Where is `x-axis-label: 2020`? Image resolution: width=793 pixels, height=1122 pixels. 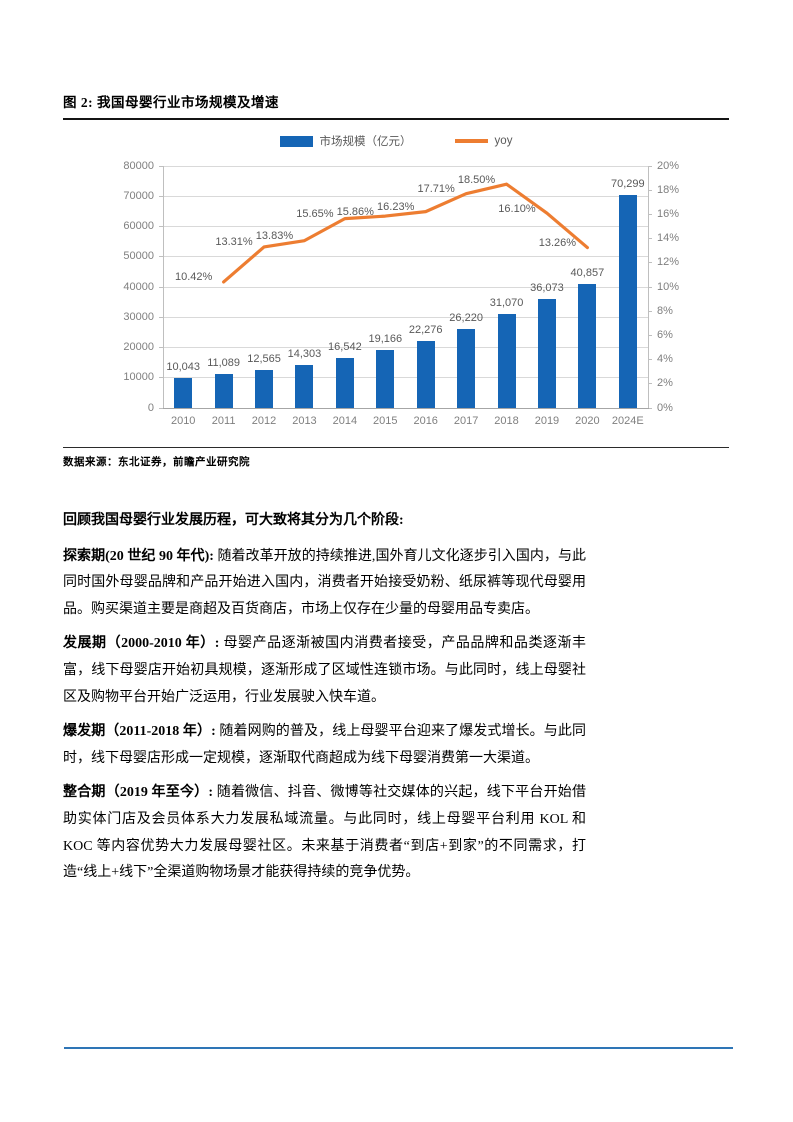 x-axis-label: 2020 is located at coordinates (587, 421).